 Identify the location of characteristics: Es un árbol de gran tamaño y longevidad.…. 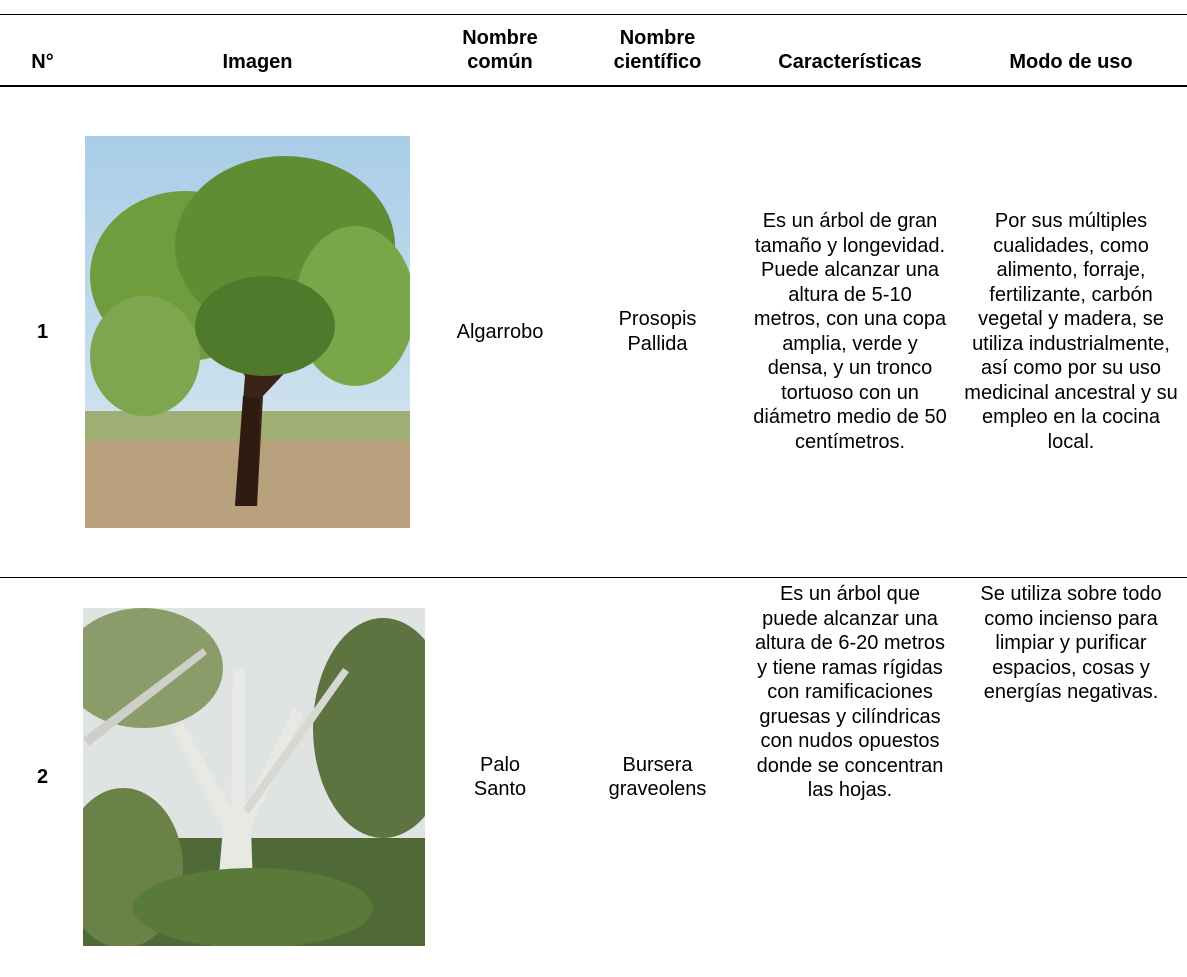
(850, 331).